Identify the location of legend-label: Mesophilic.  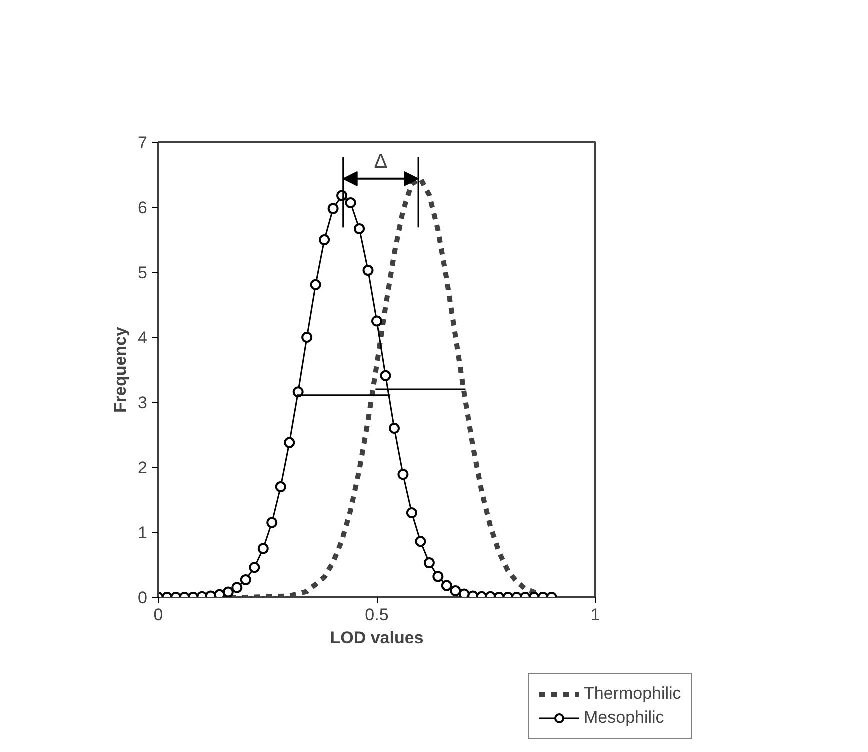
(624, 718).